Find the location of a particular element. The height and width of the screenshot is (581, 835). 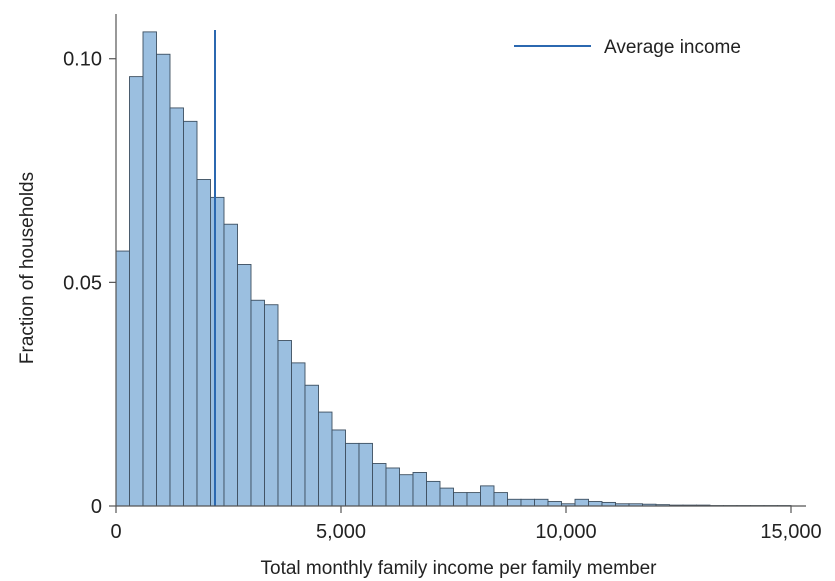

y-tick-label: 0.05 is located at coordinates (82, 283).